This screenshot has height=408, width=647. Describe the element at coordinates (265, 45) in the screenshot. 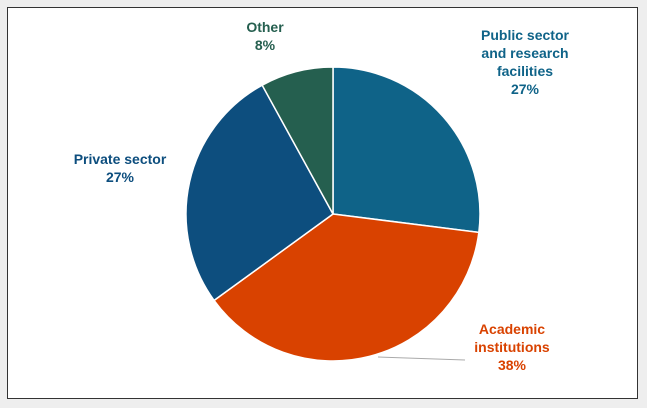

I see `value-label: 8%` at that location.